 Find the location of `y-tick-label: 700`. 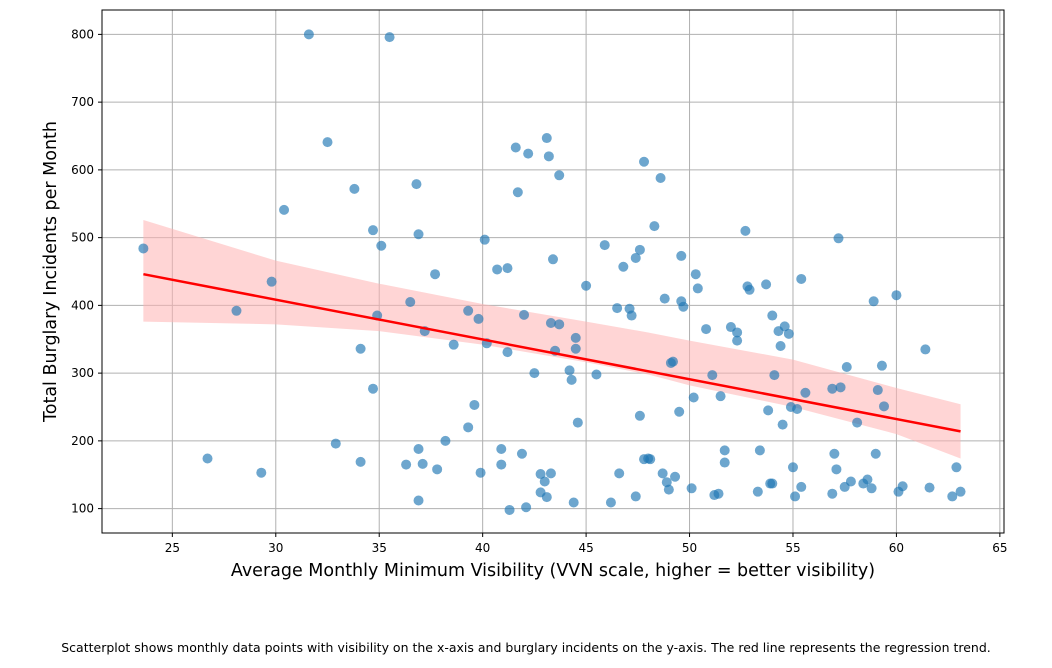

y-tick-label: 700 is located at coordinates (82, 102).